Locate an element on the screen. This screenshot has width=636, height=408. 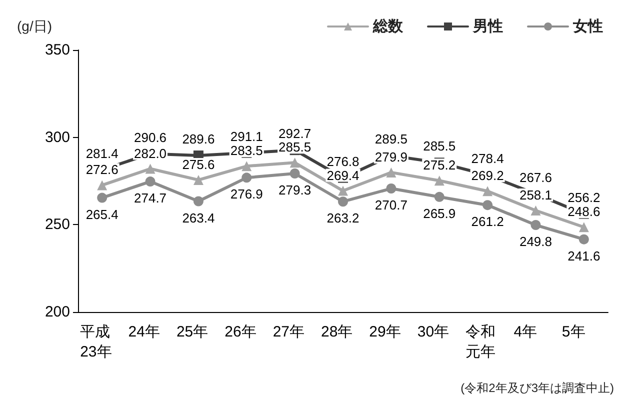
data-label: 281.4 is located at coordinates (102, 153).